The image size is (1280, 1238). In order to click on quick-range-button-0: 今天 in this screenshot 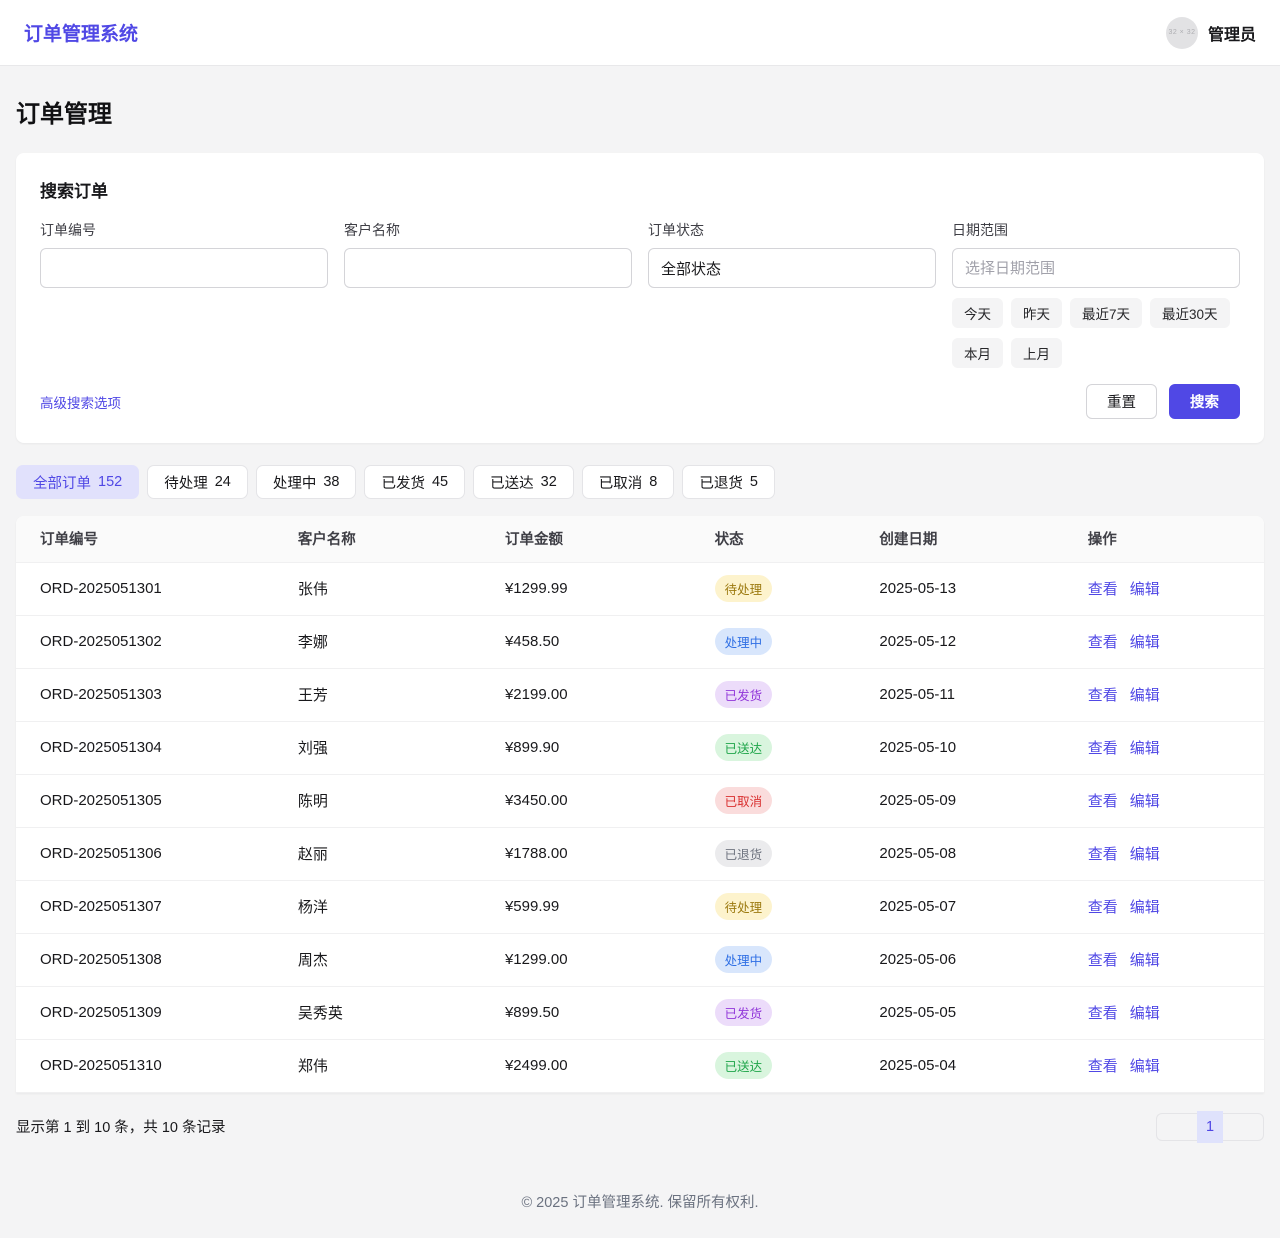, I will do `click(977, 313)`.